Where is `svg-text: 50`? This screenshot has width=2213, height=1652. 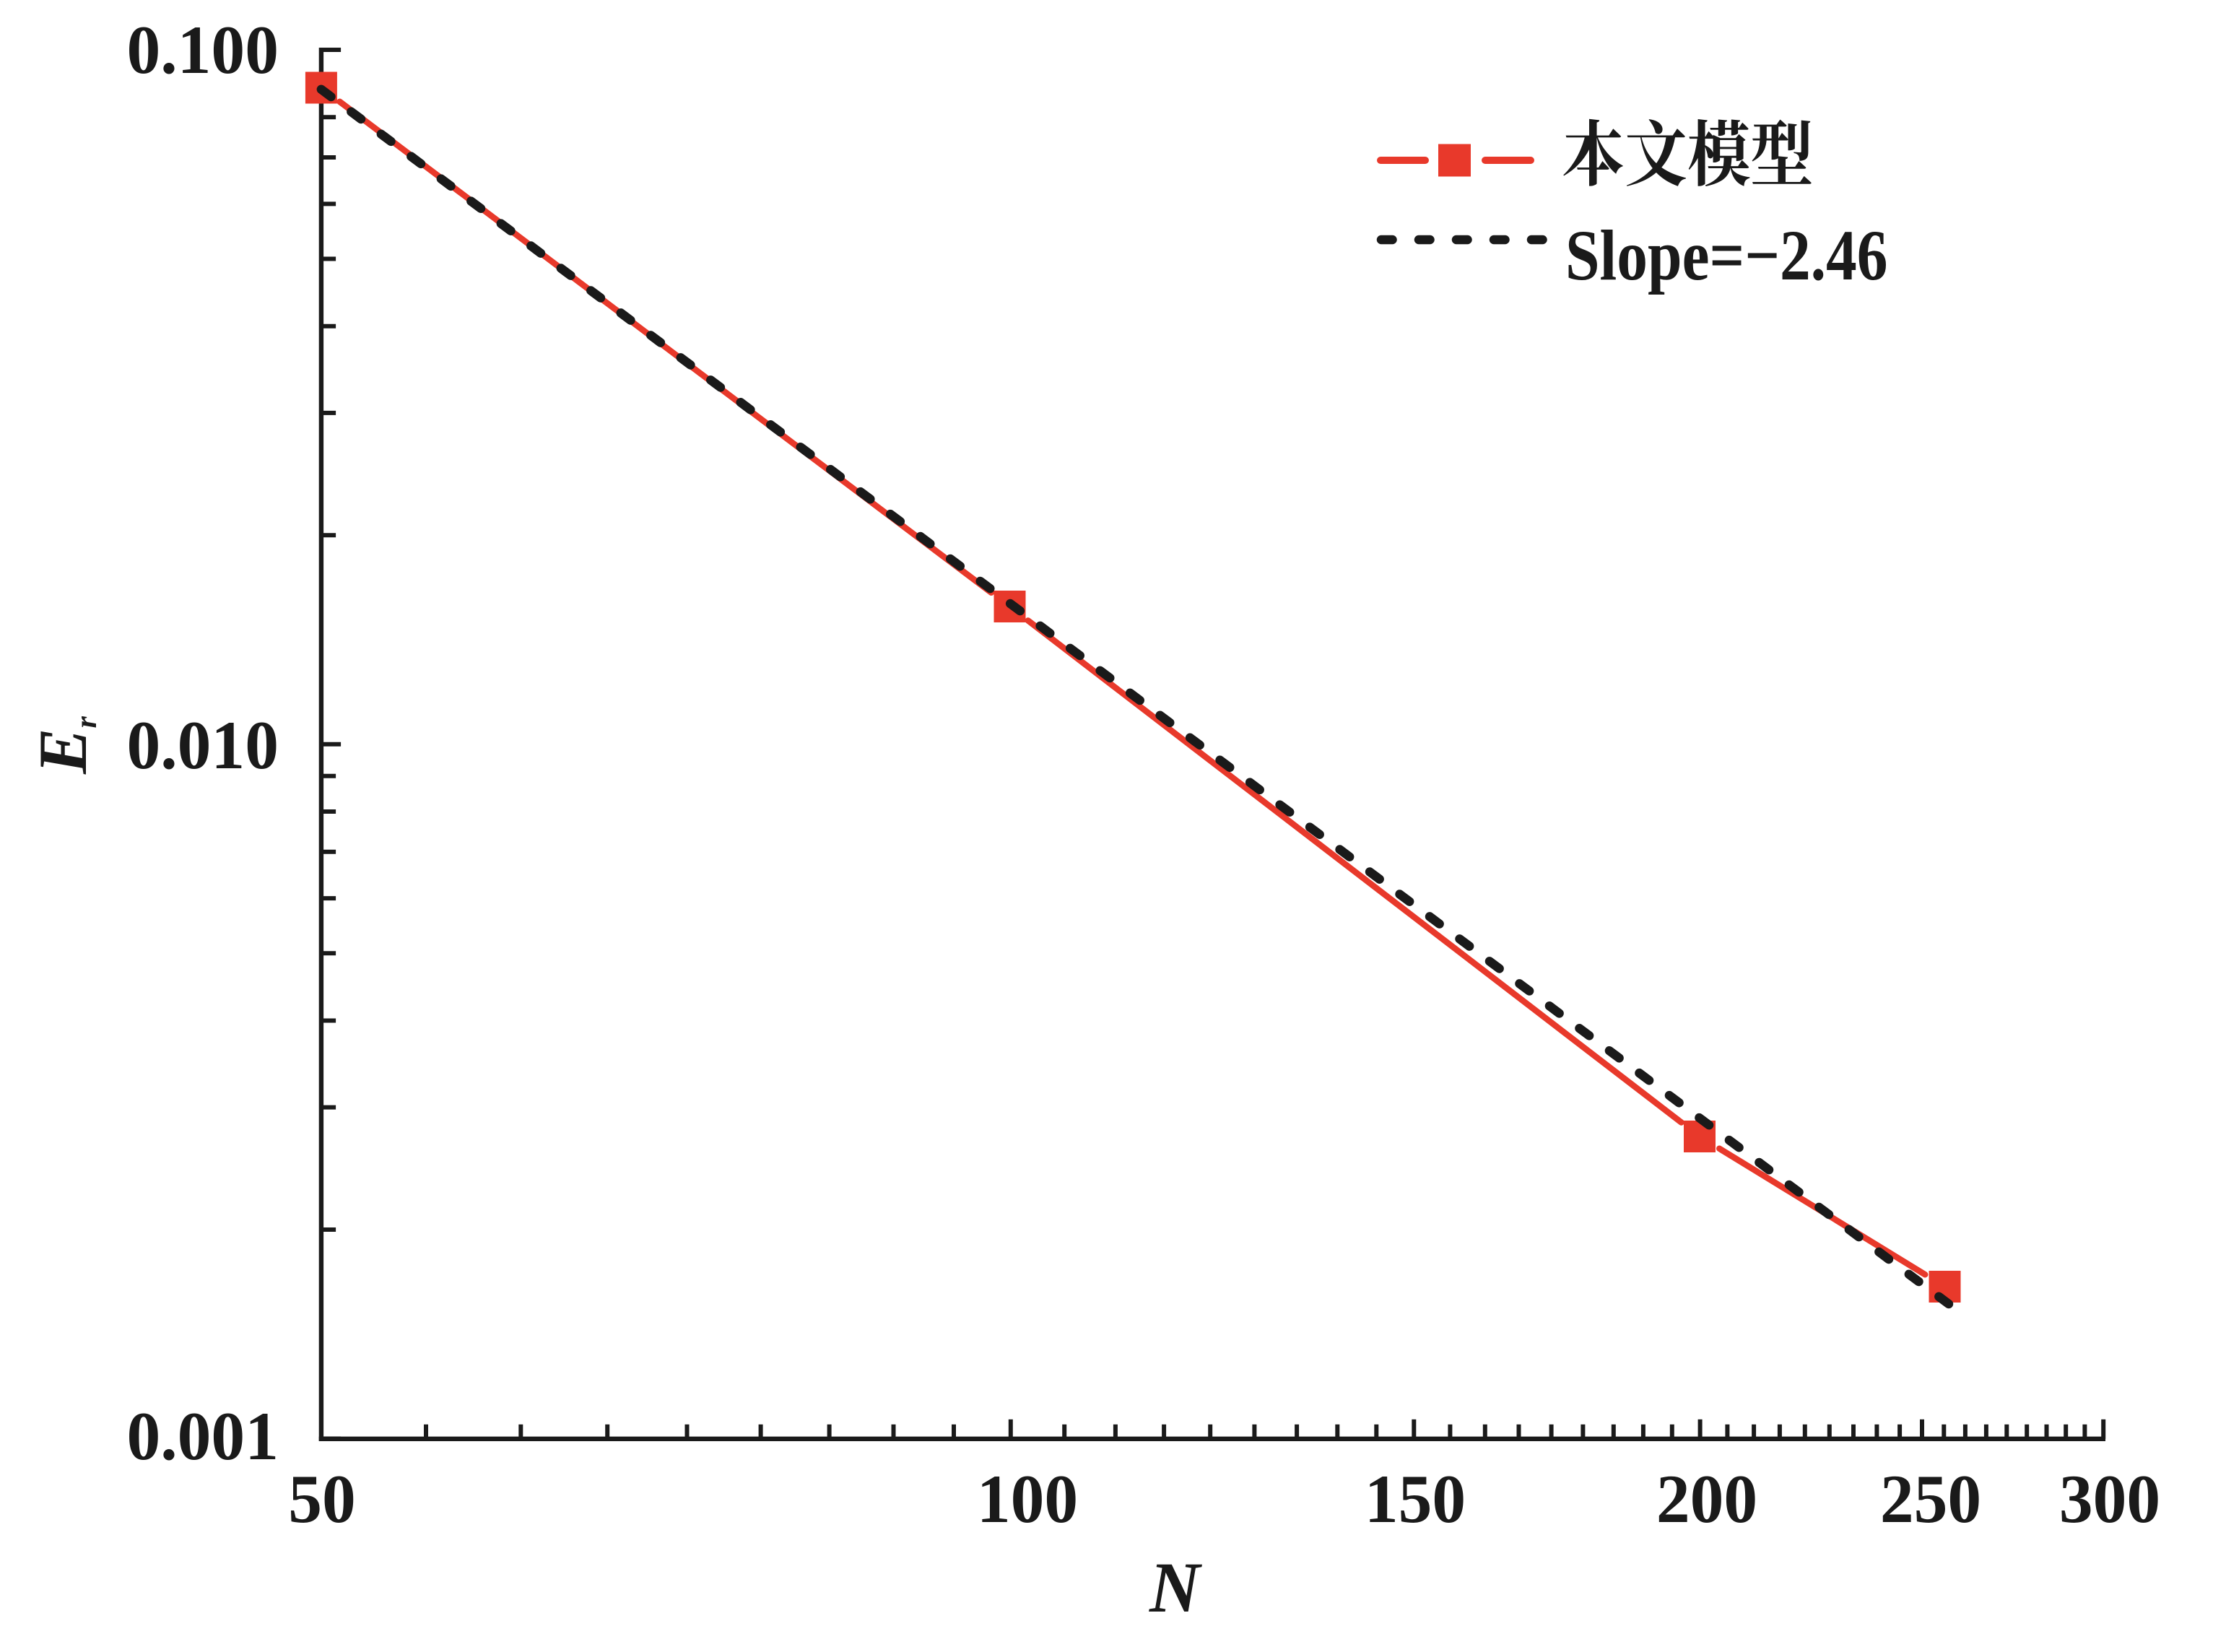 svg-text: 50 is located at coordinates (322, 1499).